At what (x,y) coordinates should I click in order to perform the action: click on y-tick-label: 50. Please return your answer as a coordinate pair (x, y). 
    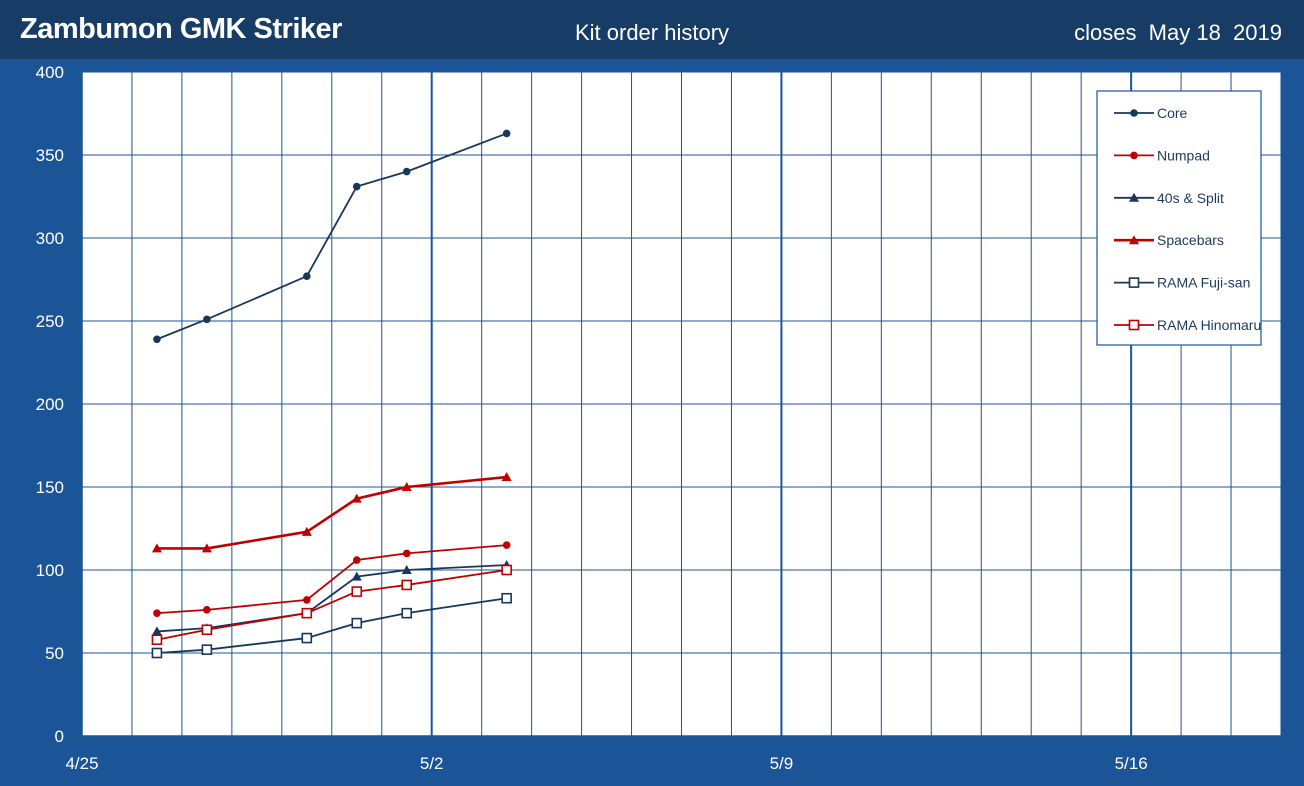
    Looking at the image, I should click on (54, 653).